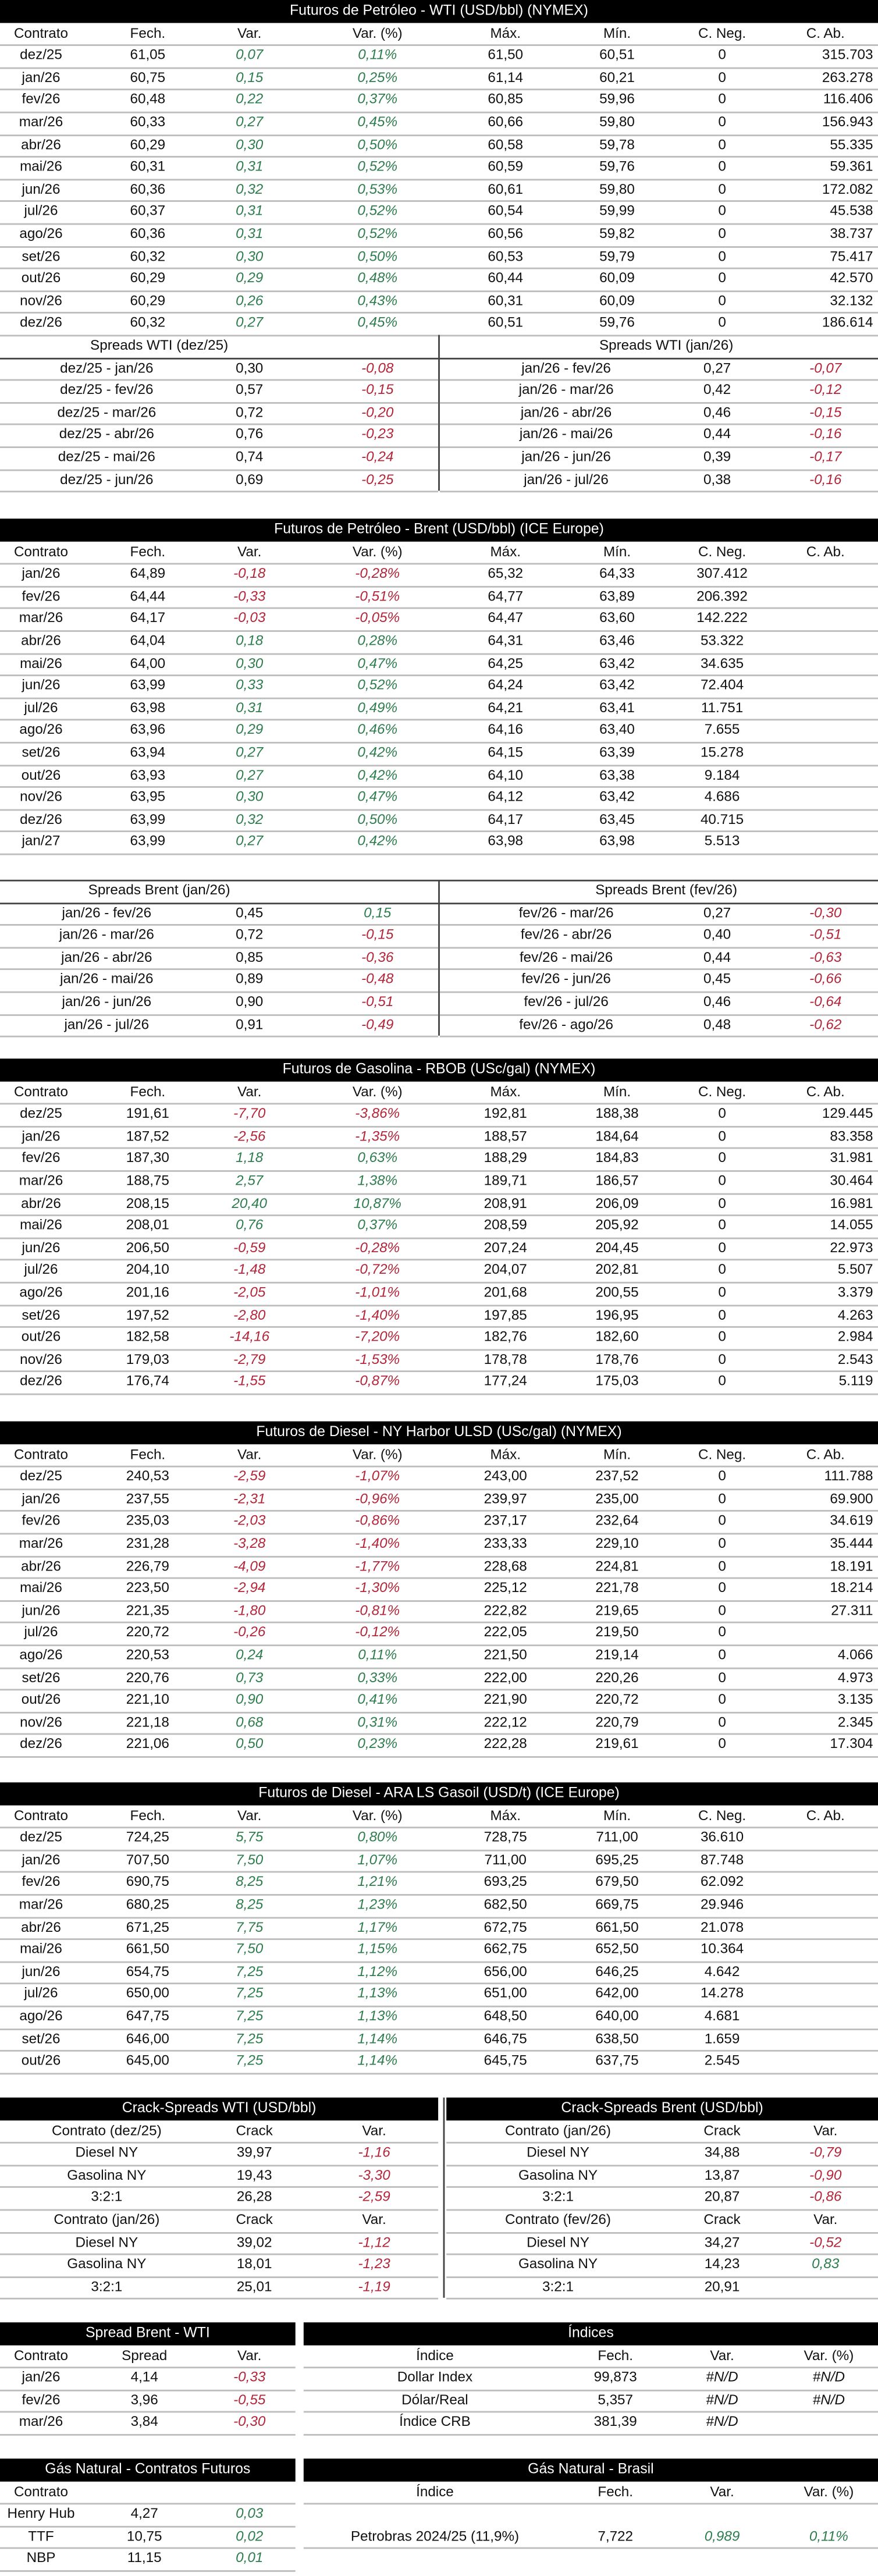 This screenshot has width=878, height=2576. What do you see at coordinates (722, 1993) in the screenshot?
I see `cell-text: 14.278` at bounding box center [722, 1993].